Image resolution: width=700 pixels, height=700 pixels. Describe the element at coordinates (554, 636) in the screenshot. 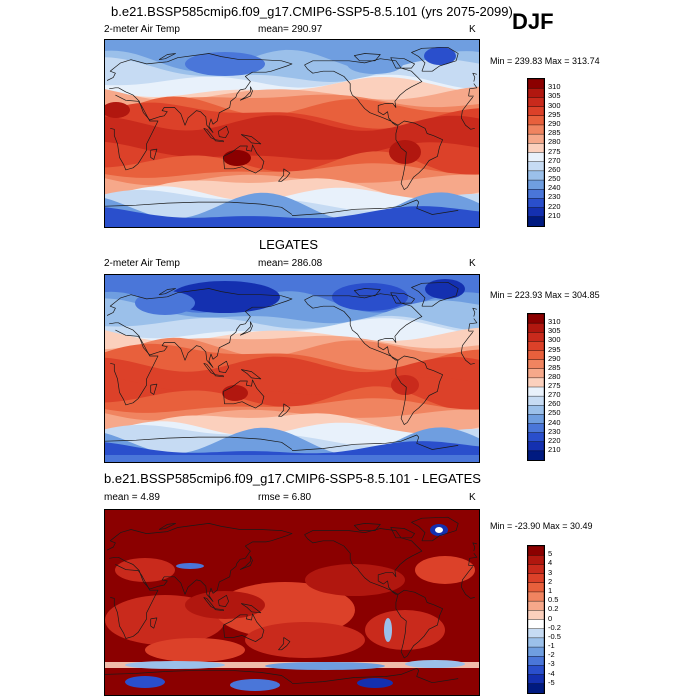

I see `colorbar-tick-label: -0.5` at that location.